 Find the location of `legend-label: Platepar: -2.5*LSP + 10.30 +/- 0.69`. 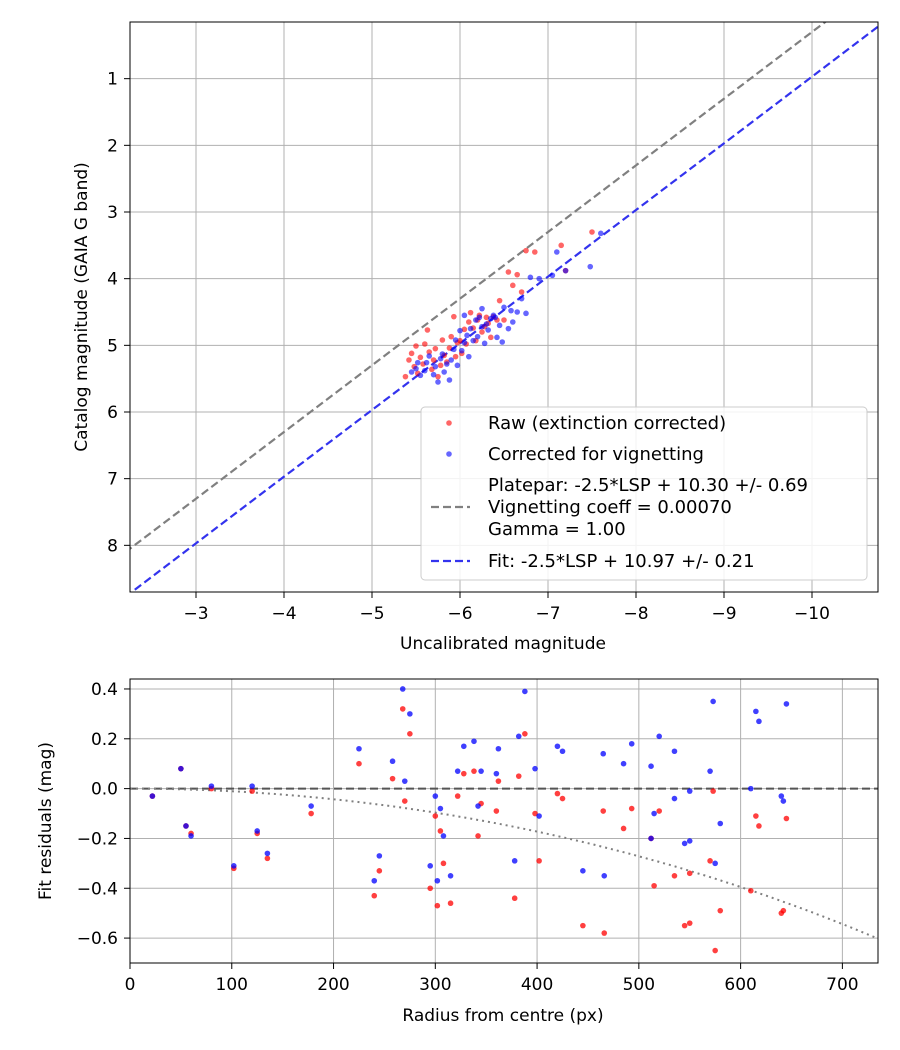

legend-label: Platepar: -2.5*LSP + 10.30 +/- 0.69 is located at coordinates (648, 485).